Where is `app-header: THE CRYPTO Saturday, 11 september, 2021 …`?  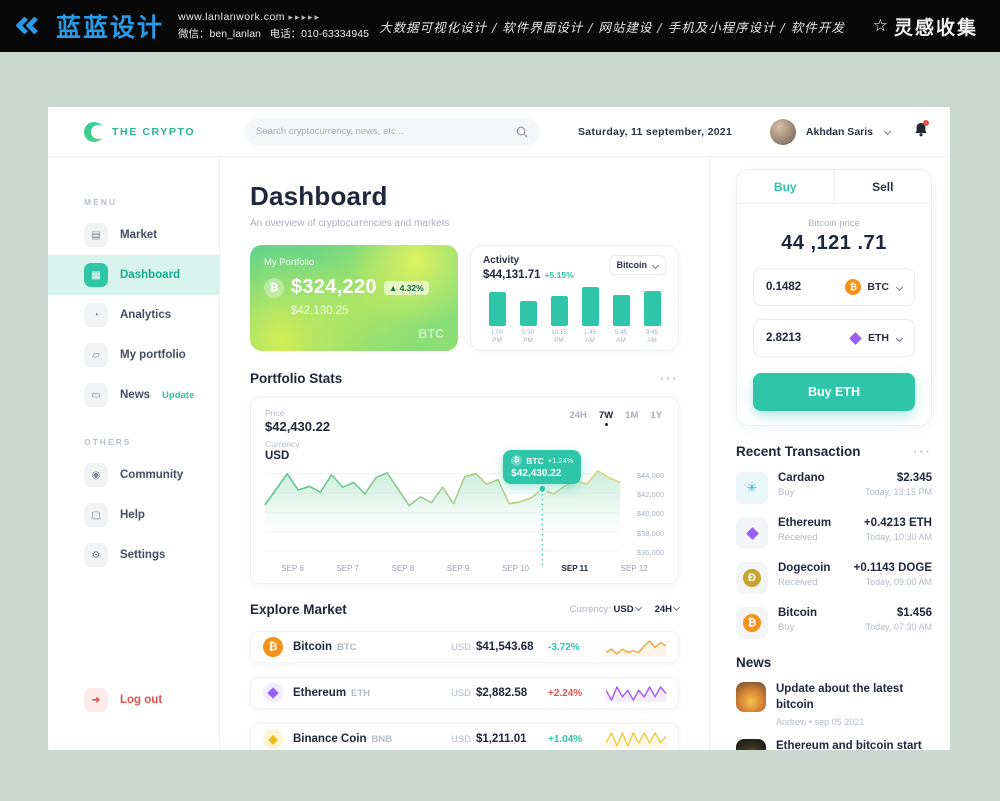
app-header: THE CRYPTO Saturday, 11 september, 2021 … is located at coordinates (499, 132).